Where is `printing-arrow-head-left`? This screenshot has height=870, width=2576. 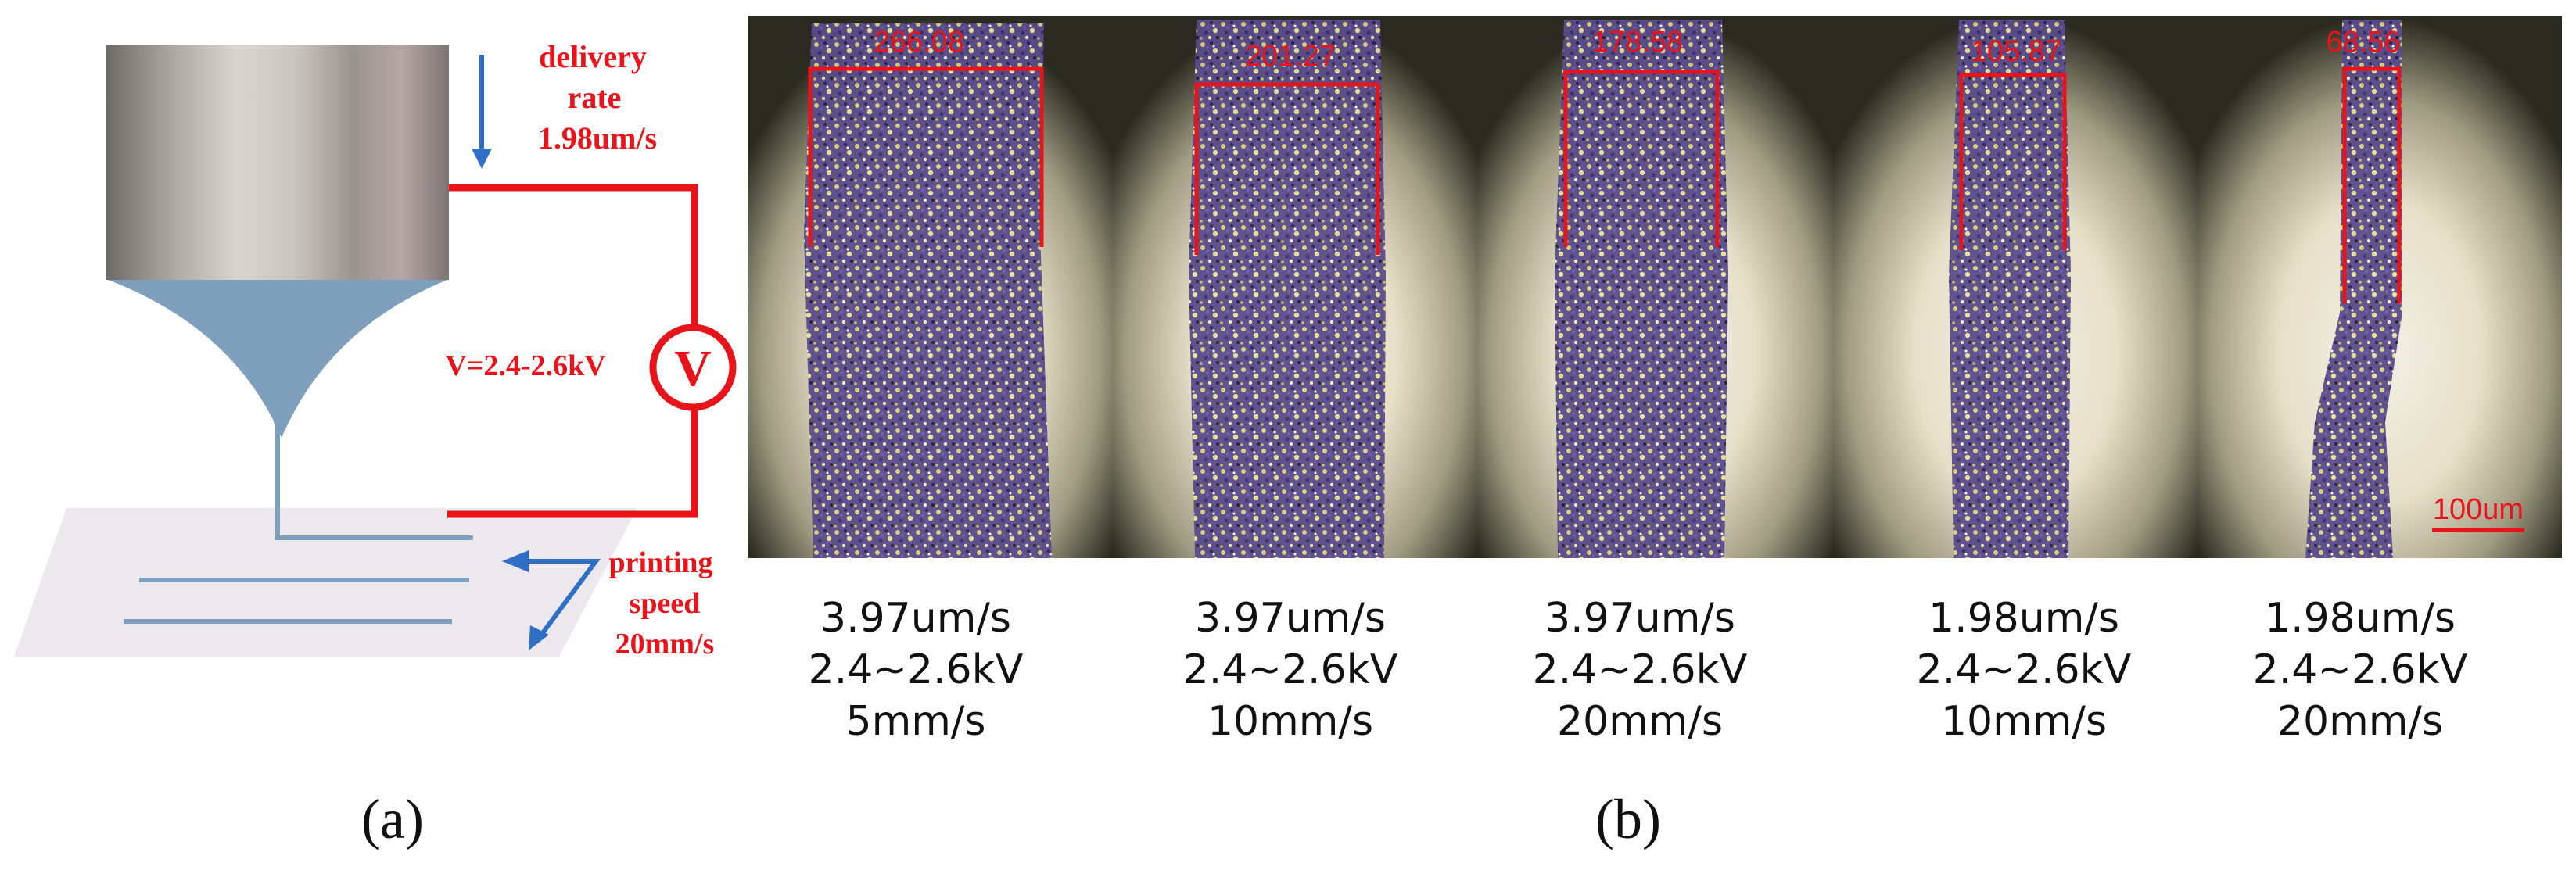
printing-arrow-head-left is located at coordinates (515, 561).